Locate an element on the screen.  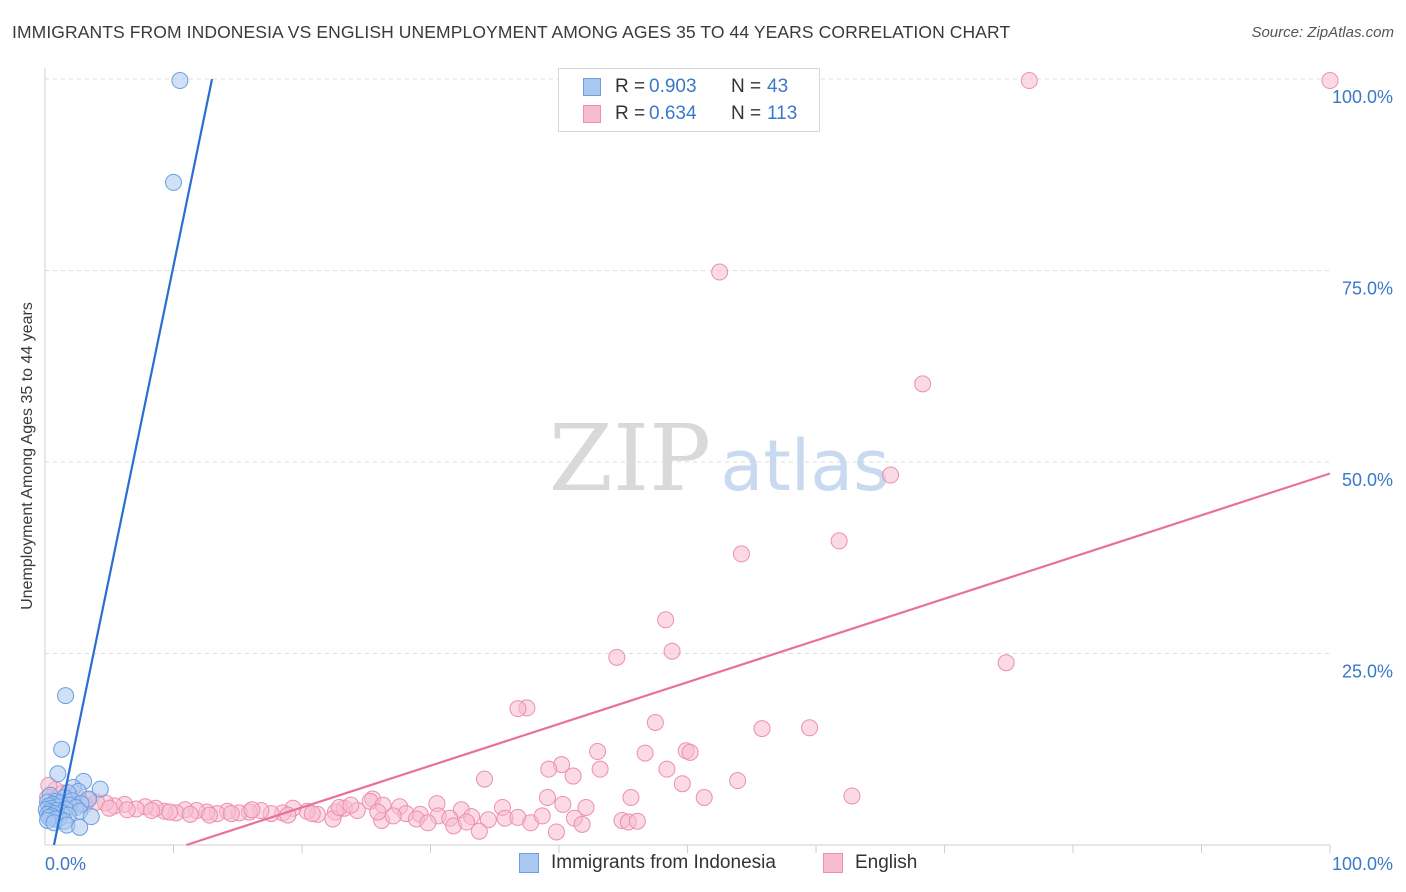
n-value: 113 is located at coordinates (782, 113).